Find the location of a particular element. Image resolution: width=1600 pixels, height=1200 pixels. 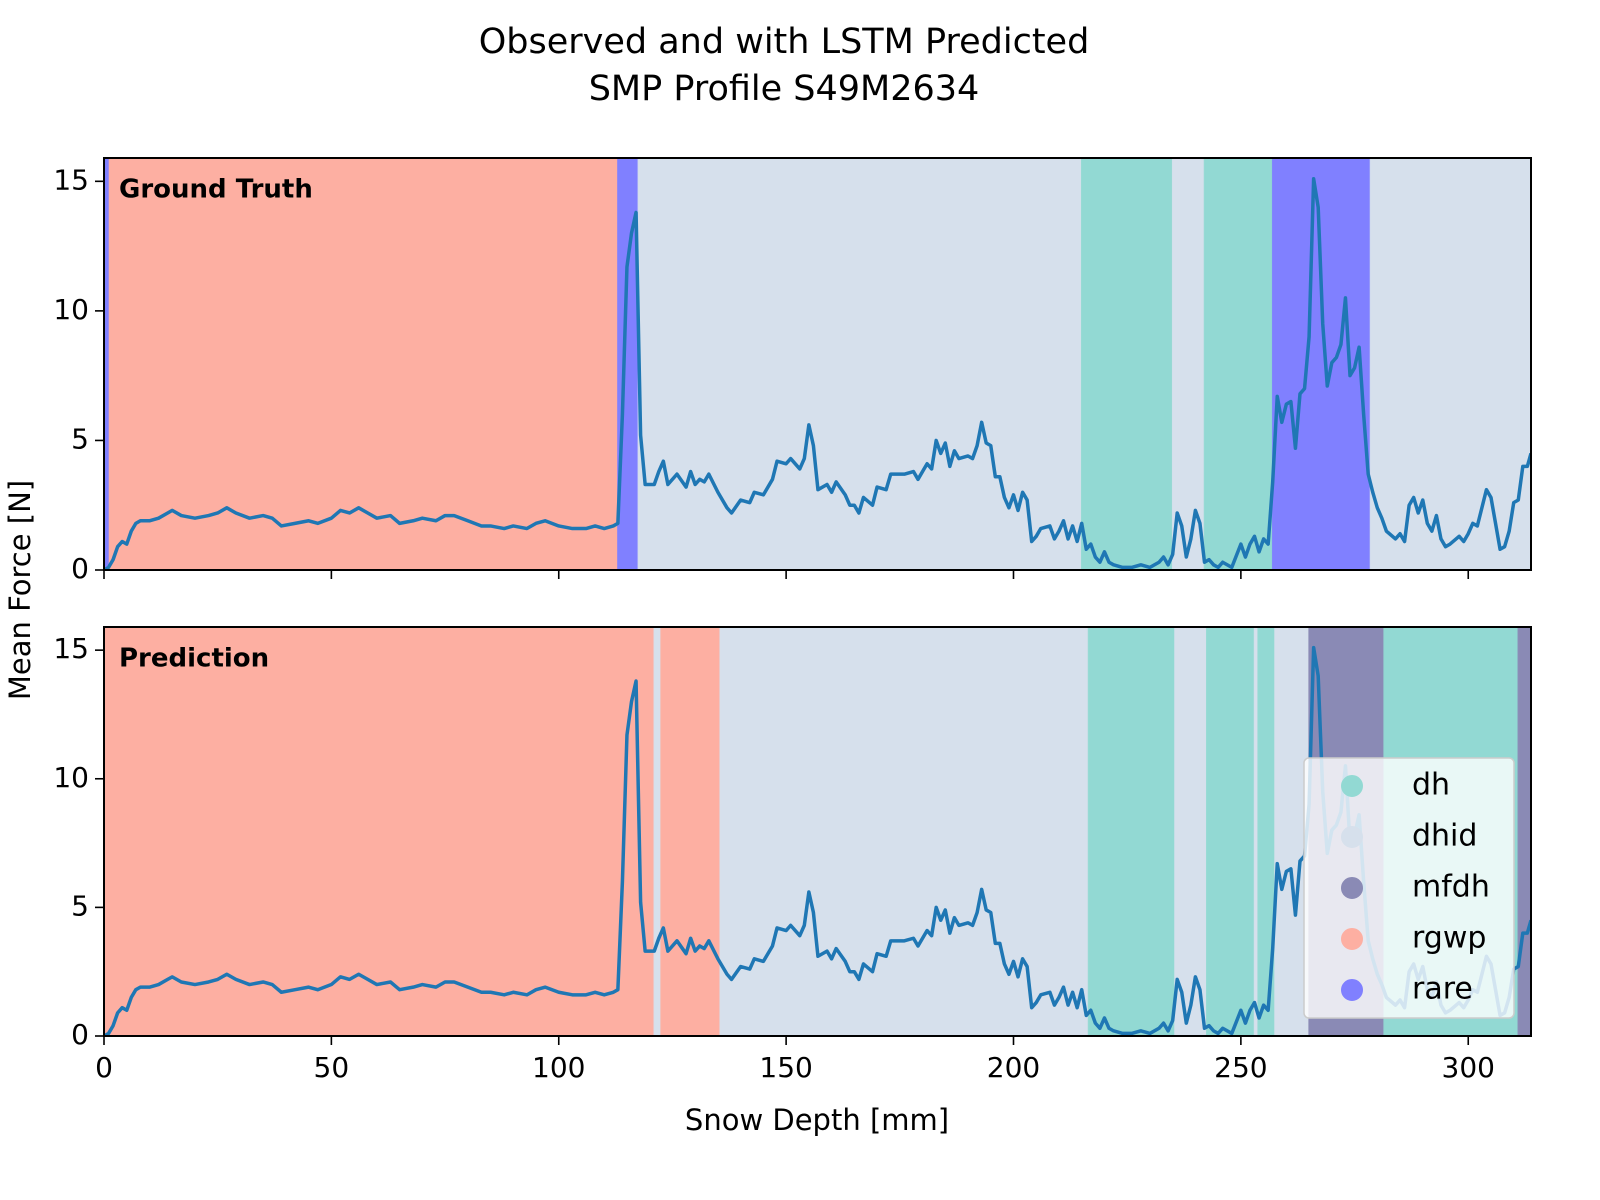

legend-label: rare is located at coordinates (1442, 989).